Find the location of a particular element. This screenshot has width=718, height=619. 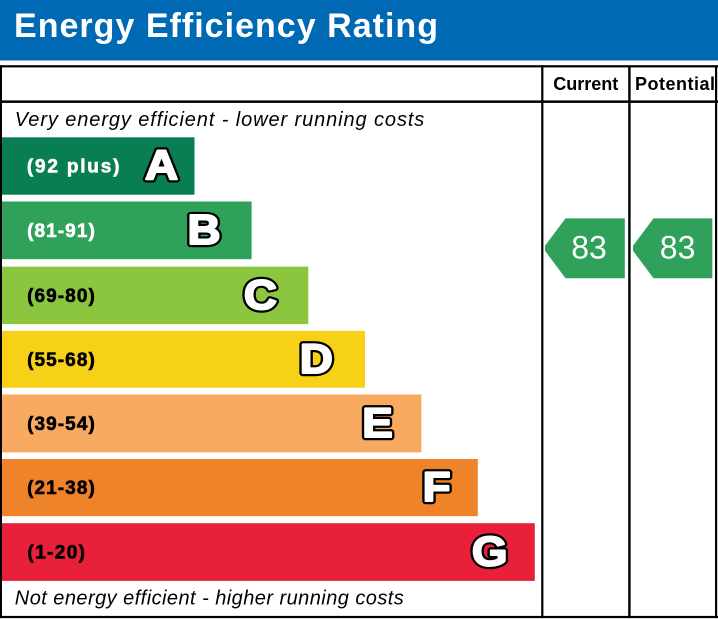

svg-text: Potential is located at coordinates (675, 84).